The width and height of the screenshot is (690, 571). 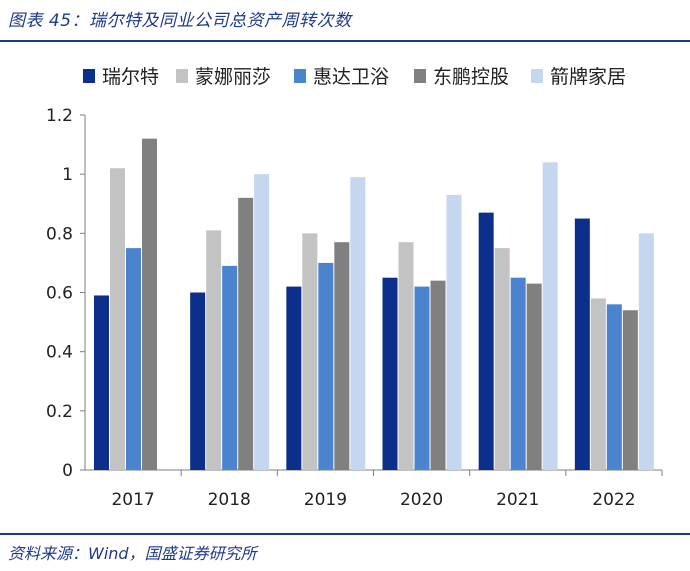 I want to click on legend-label: 瑞尔特, so click(x=130, y=77).